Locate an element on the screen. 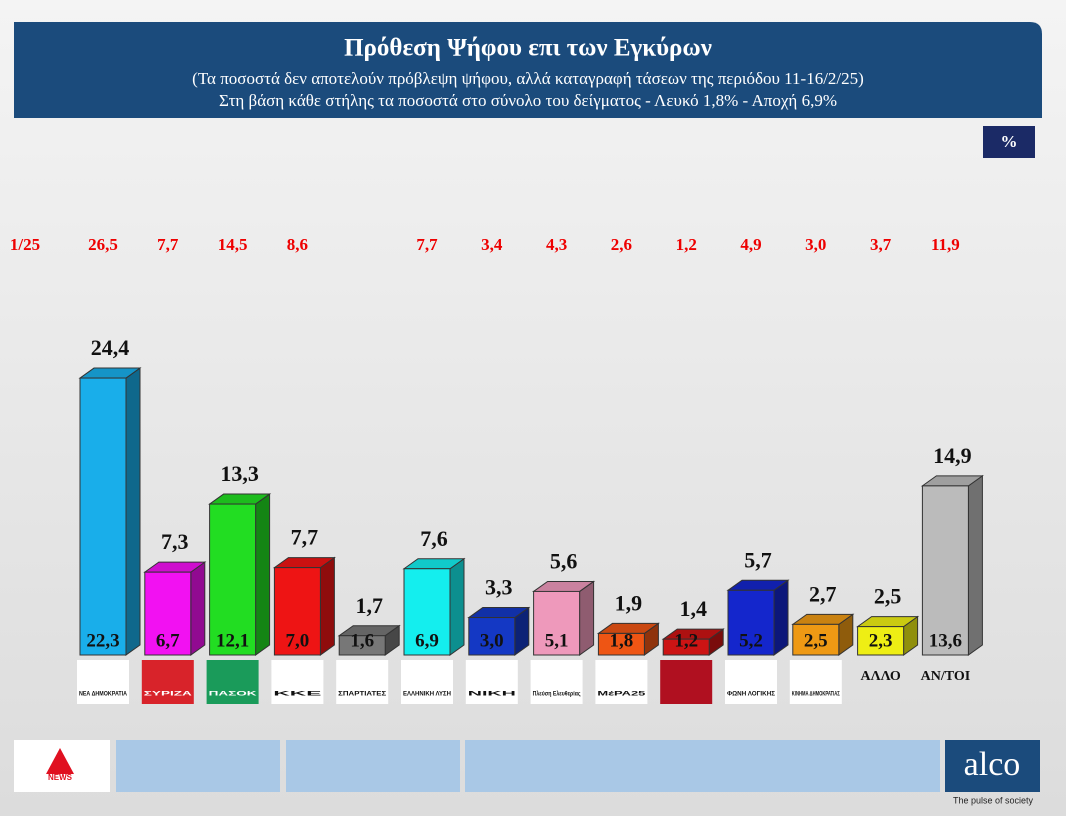 Image resolution: width=1066 pixels, height=816 pixels. previous-value-label: 26,5 is located at coordinates (103, 244).